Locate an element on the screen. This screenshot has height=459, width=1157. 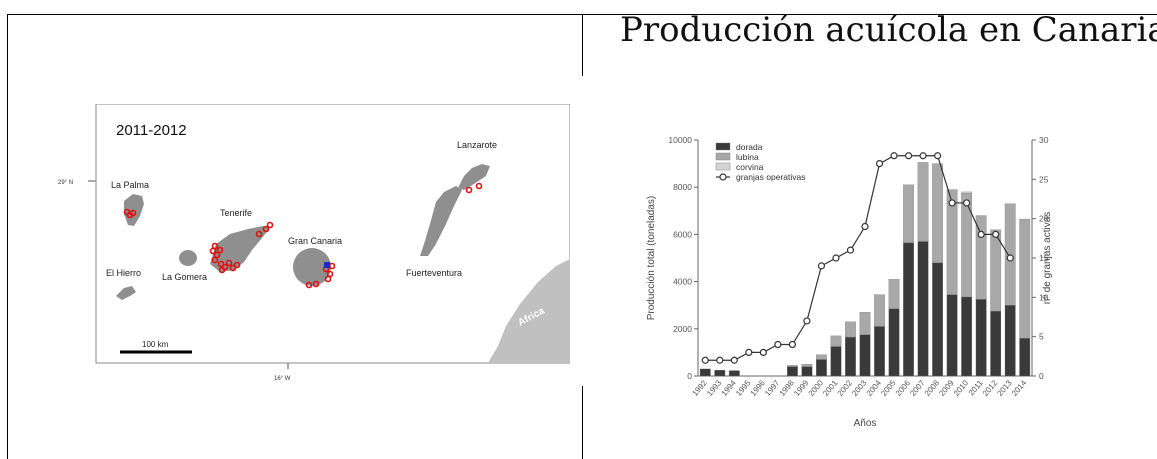
tenerife-label: Tenerife is located at coordinates (236, 213).